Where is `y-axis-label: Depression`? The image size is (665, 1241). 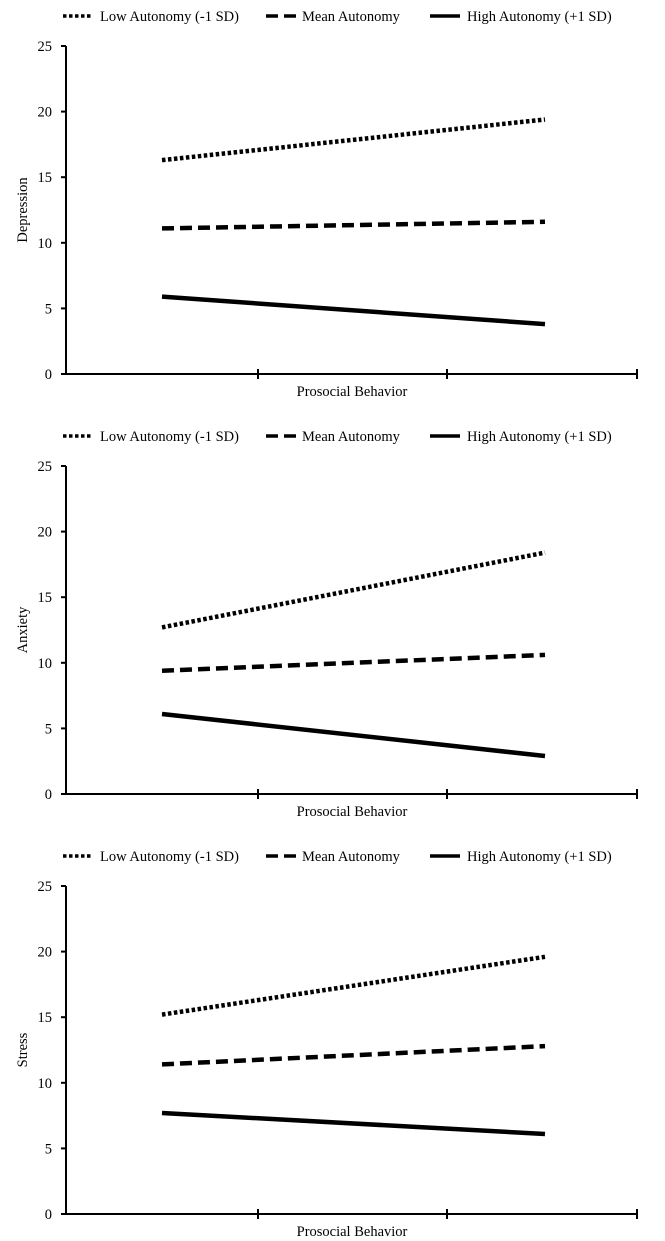
y-axis-label: Depression is located at coordinates (23, 210).